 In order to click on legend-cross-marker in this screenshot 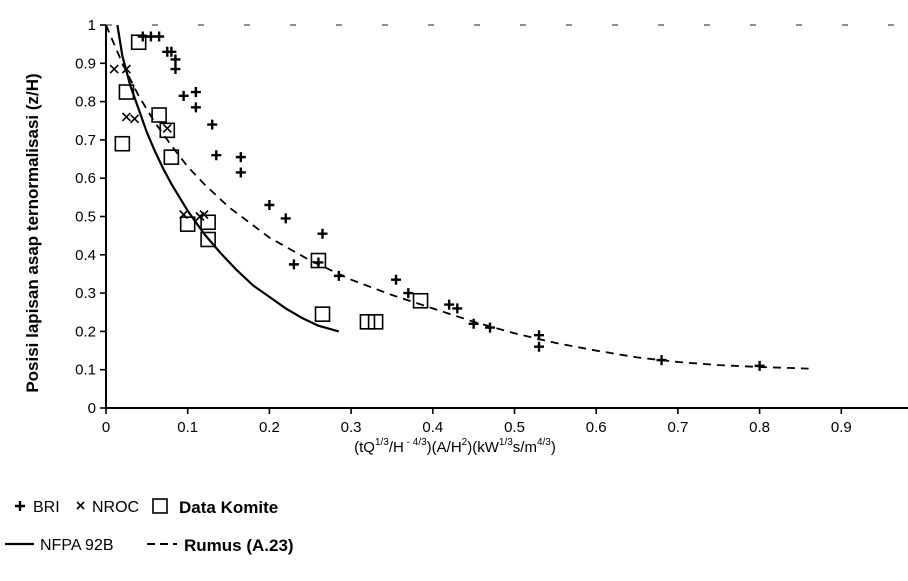, I will do `click(80, 505)`.